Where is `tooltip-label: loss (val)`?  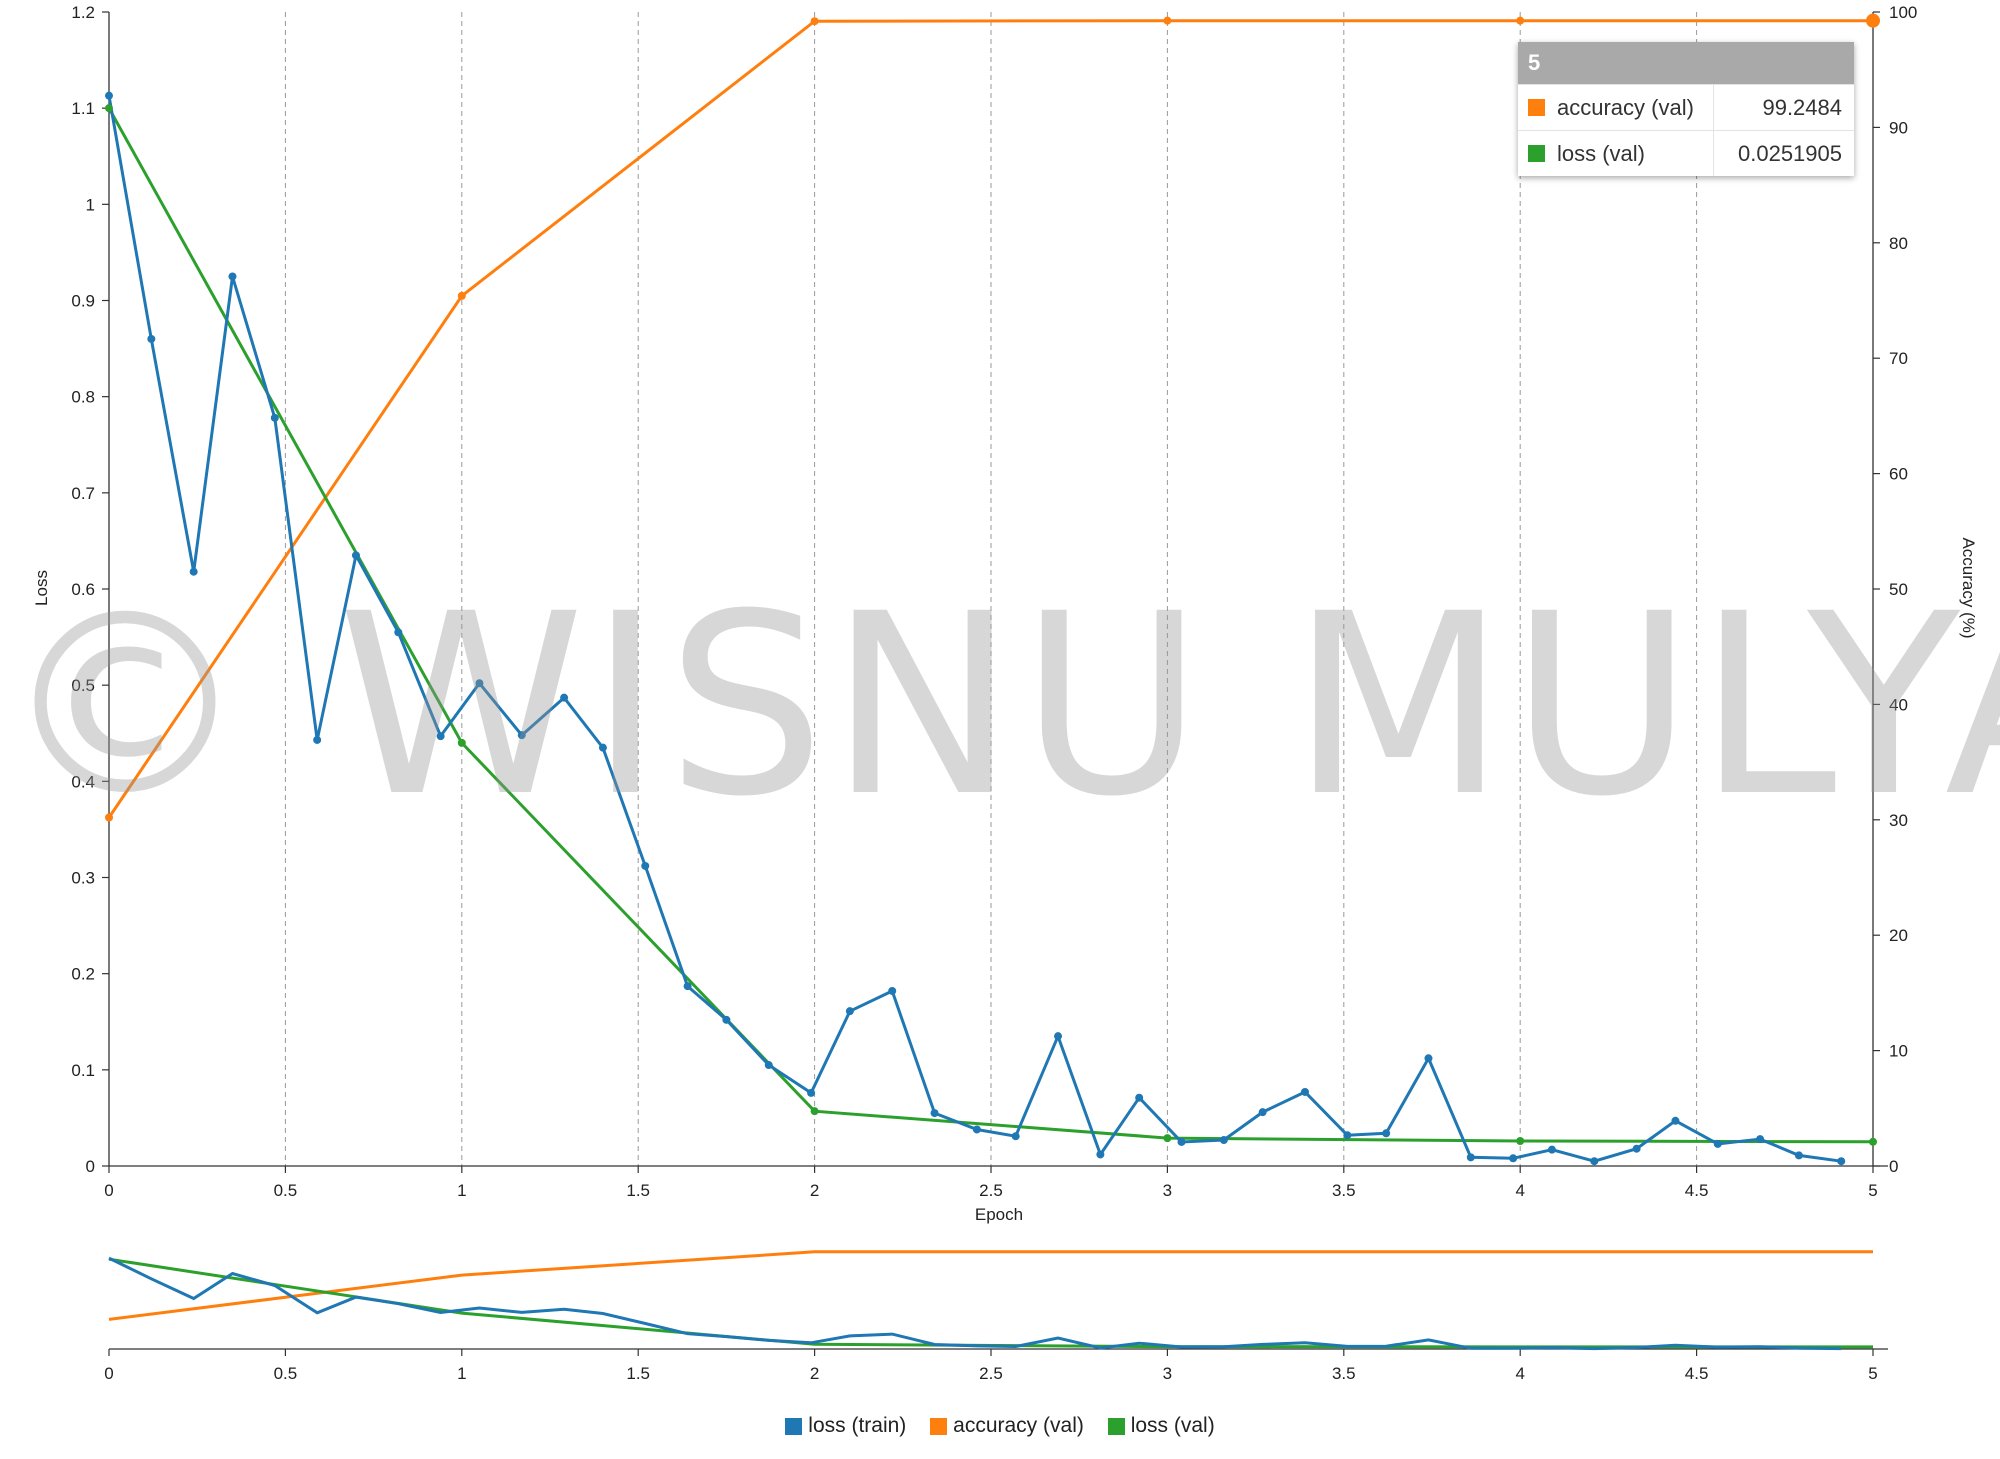
tooltip-label: loss (val) is located at coordinates (1601, 153).